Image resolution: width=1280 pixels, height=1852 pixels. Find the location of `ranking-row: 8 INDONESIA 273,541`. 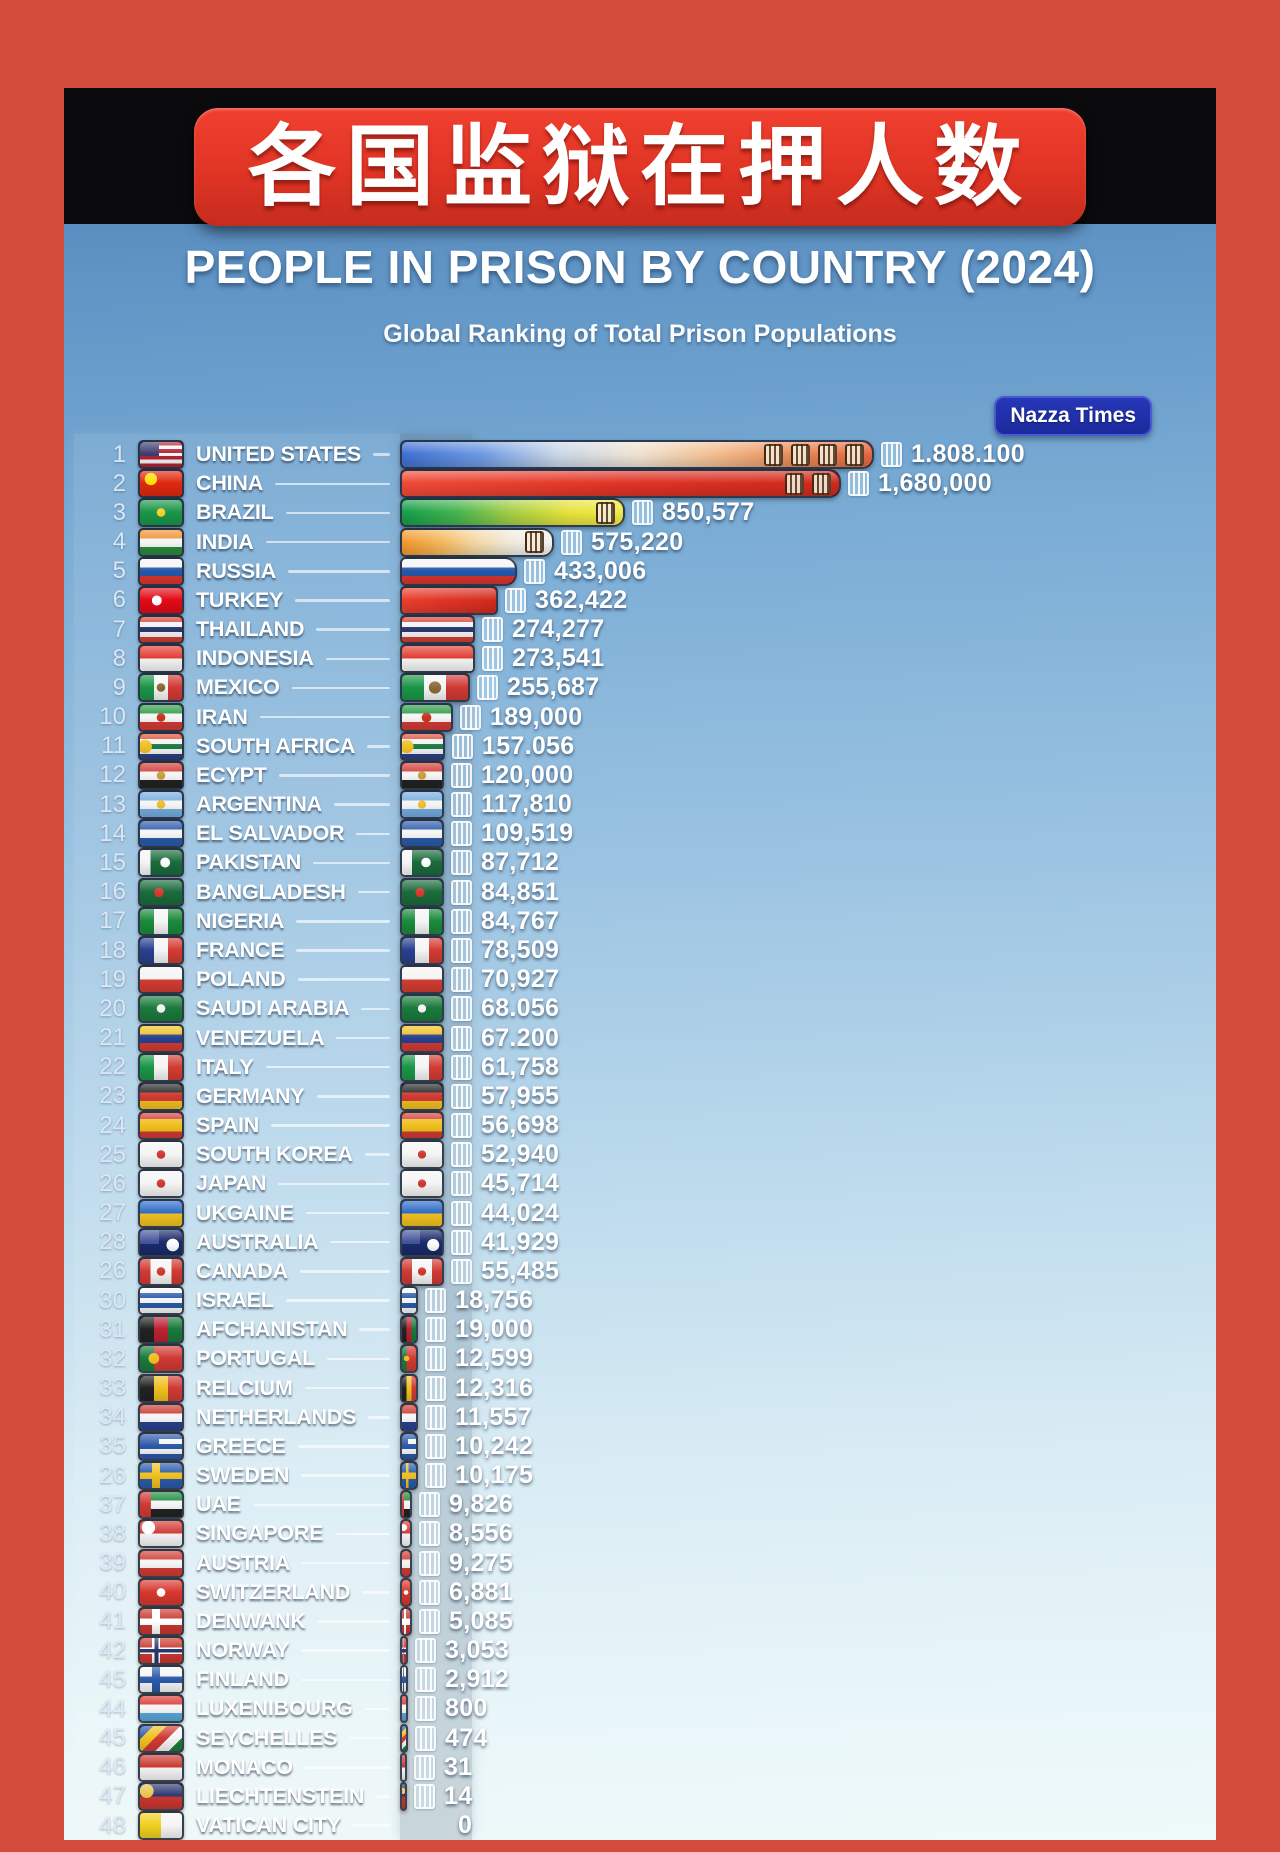

ranking-row: 8 INDONESIA 273,541 is located at coordinates (640, 659).